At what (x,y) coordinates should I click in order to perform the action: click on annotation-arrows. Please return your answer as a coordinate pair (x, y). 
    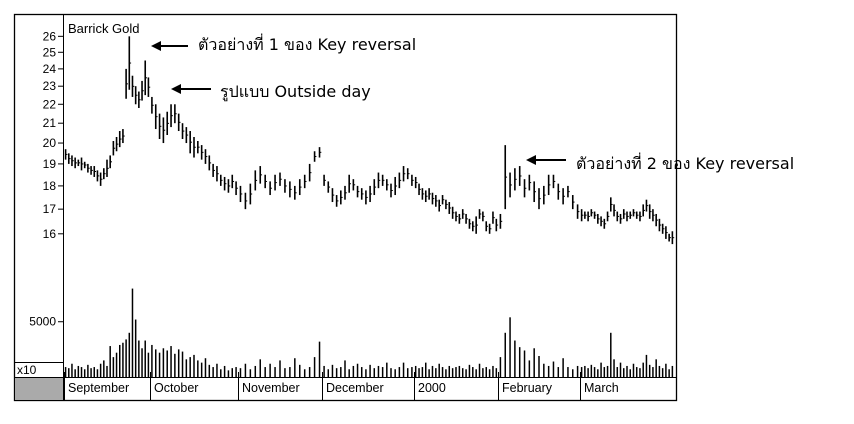
    Looking at the image, I should click on (358, 103).